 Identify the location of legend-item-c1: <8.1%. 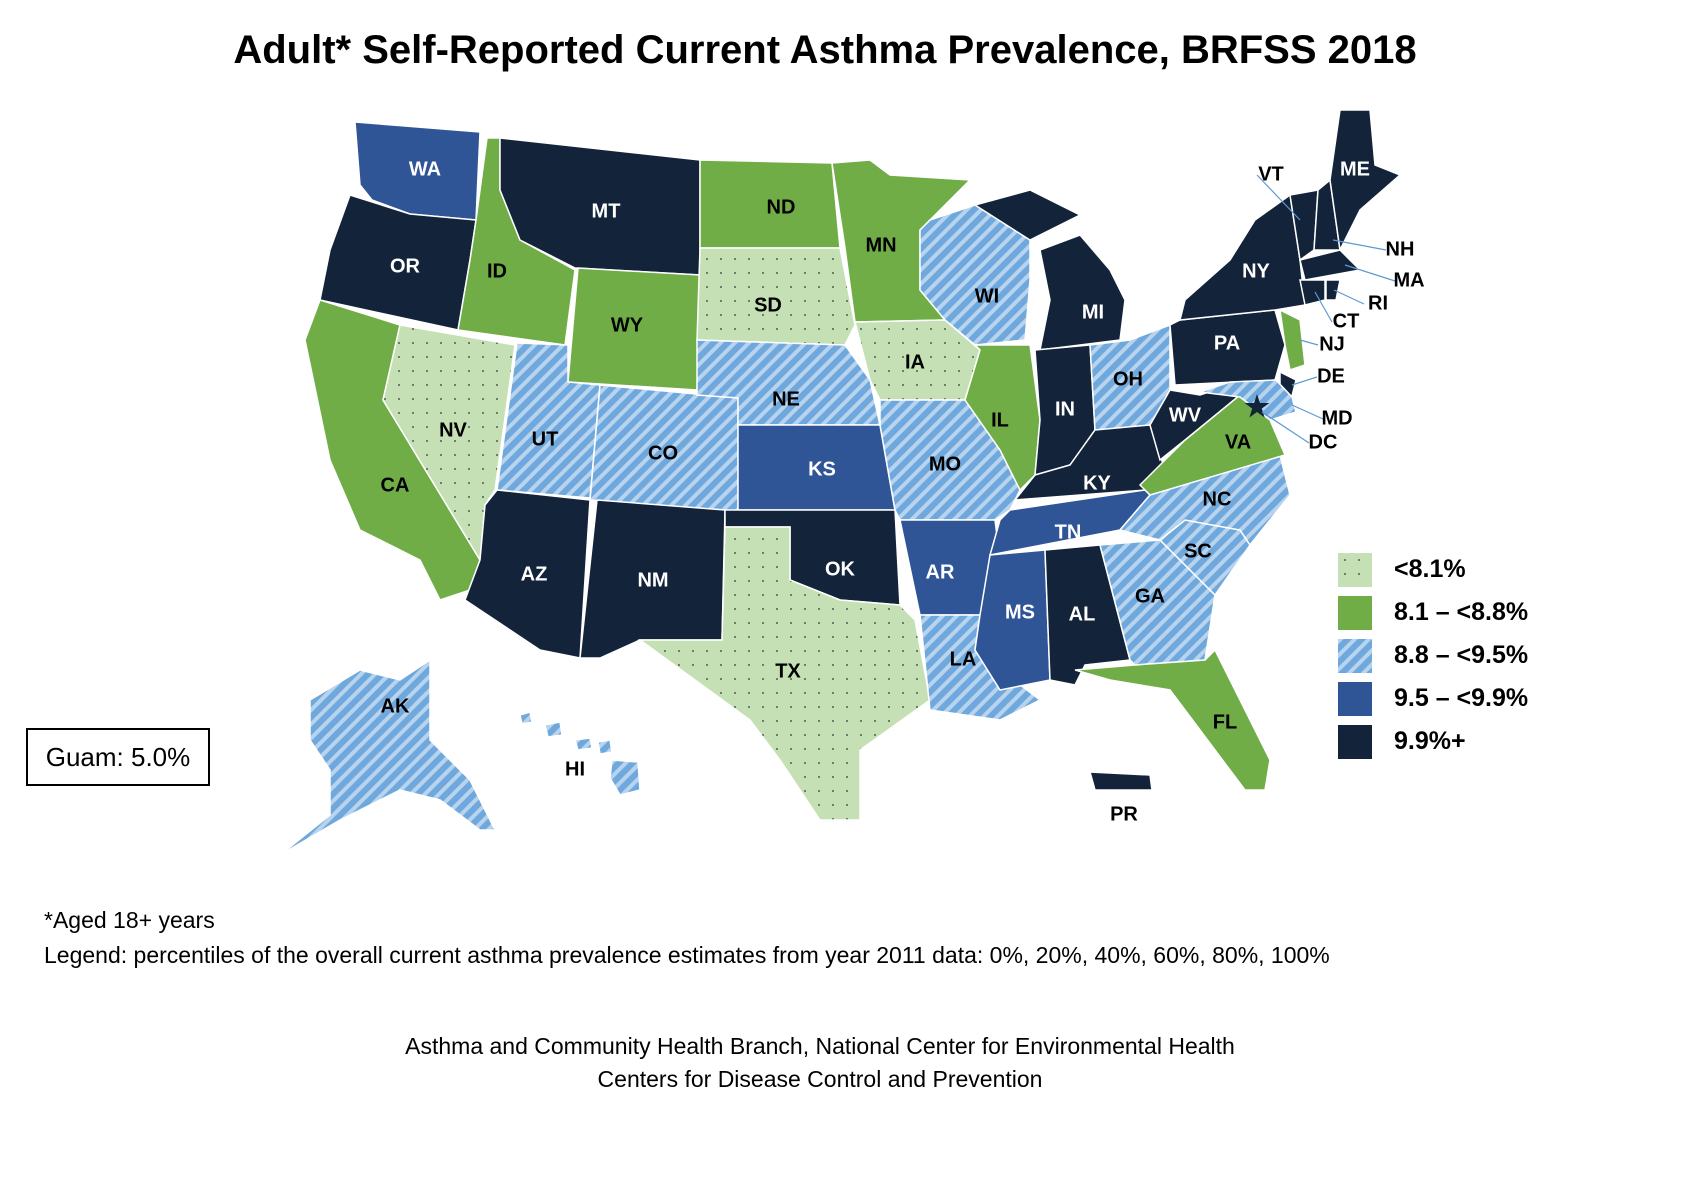
(1433, 569).